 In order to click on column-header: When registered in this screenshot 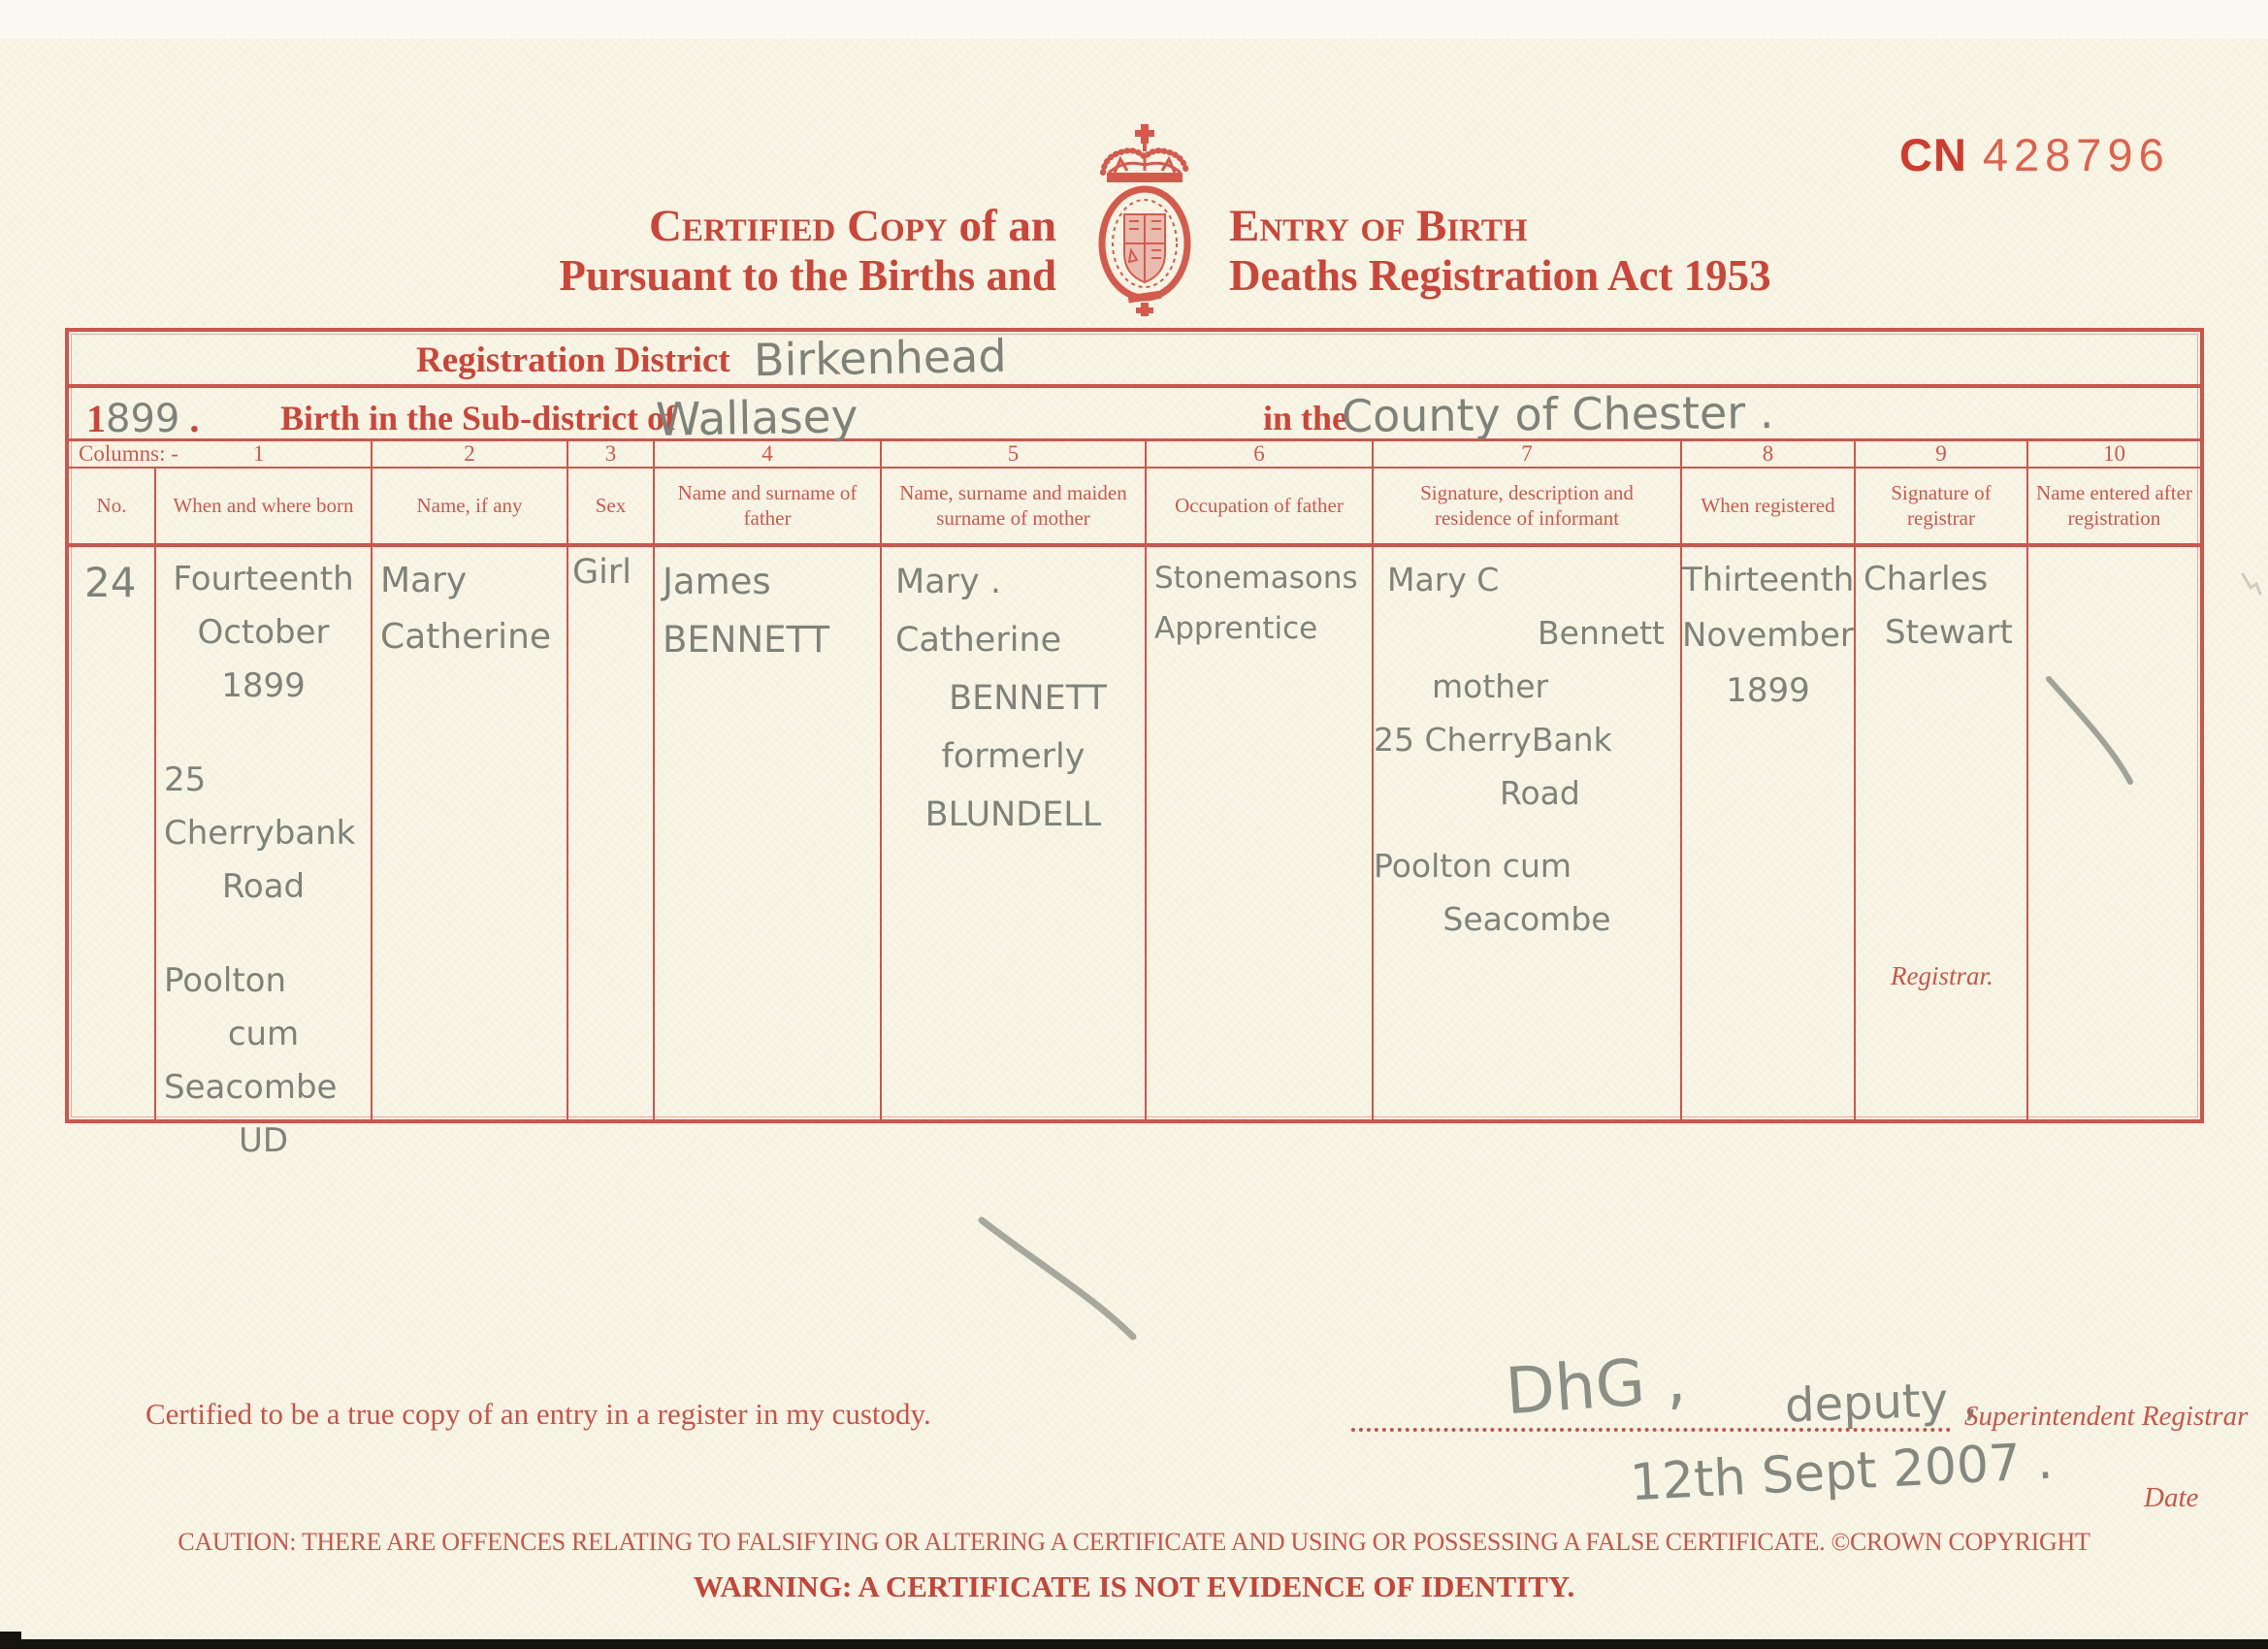, I will do `click(1769, 506)`.